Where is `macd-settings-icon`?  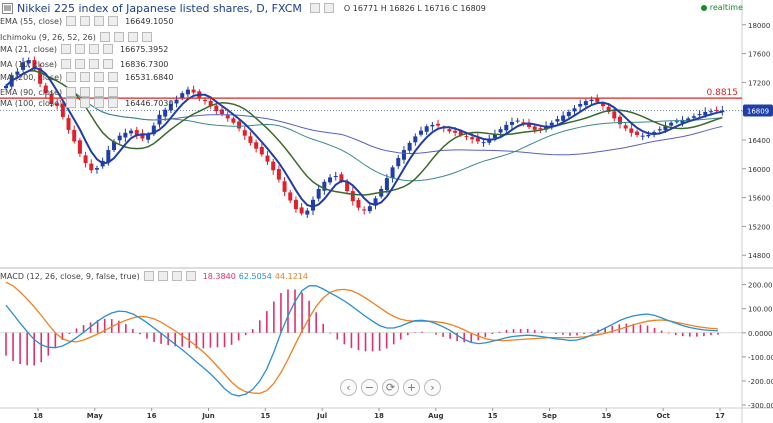 macd-settings-icon is located at coordinates (148, 276).